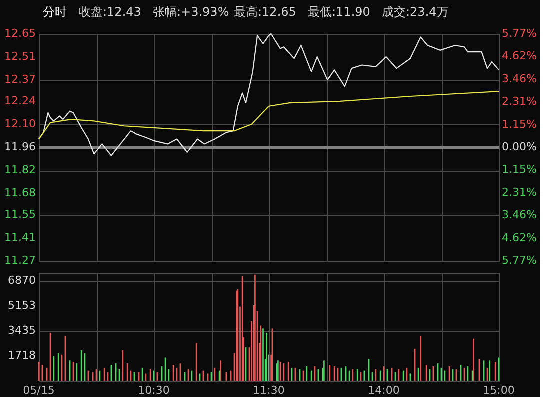 This screenshot has width=543, height=397. I want to click on y-tick-label: 12.65, so click(20, 33).